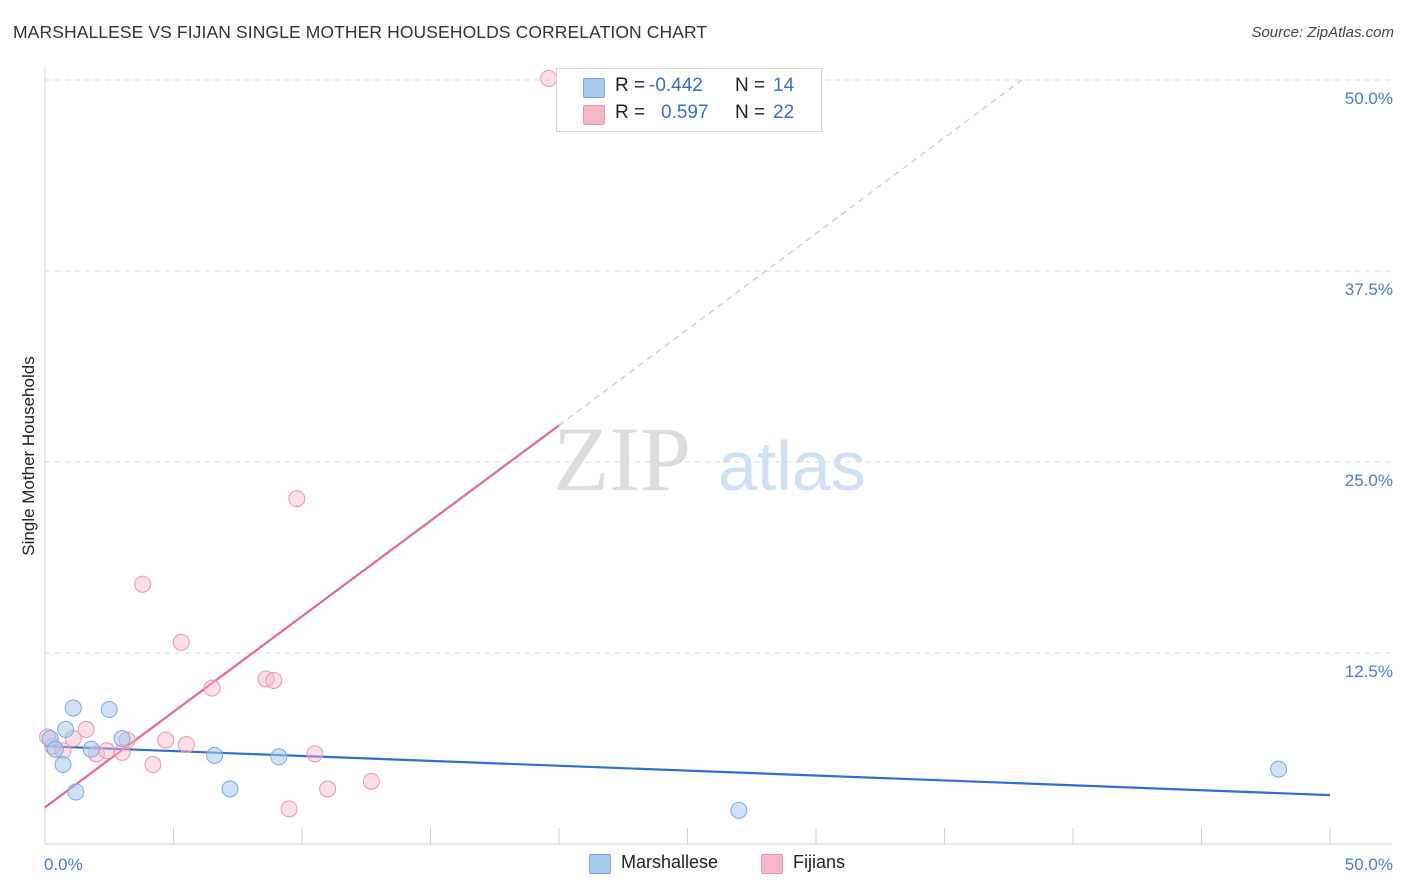 This screenshot has height=892, width=1406. Describe the element at coordinates (63, 864) in the screenshot. I see `x-tick-label: 0.0%` at that location.